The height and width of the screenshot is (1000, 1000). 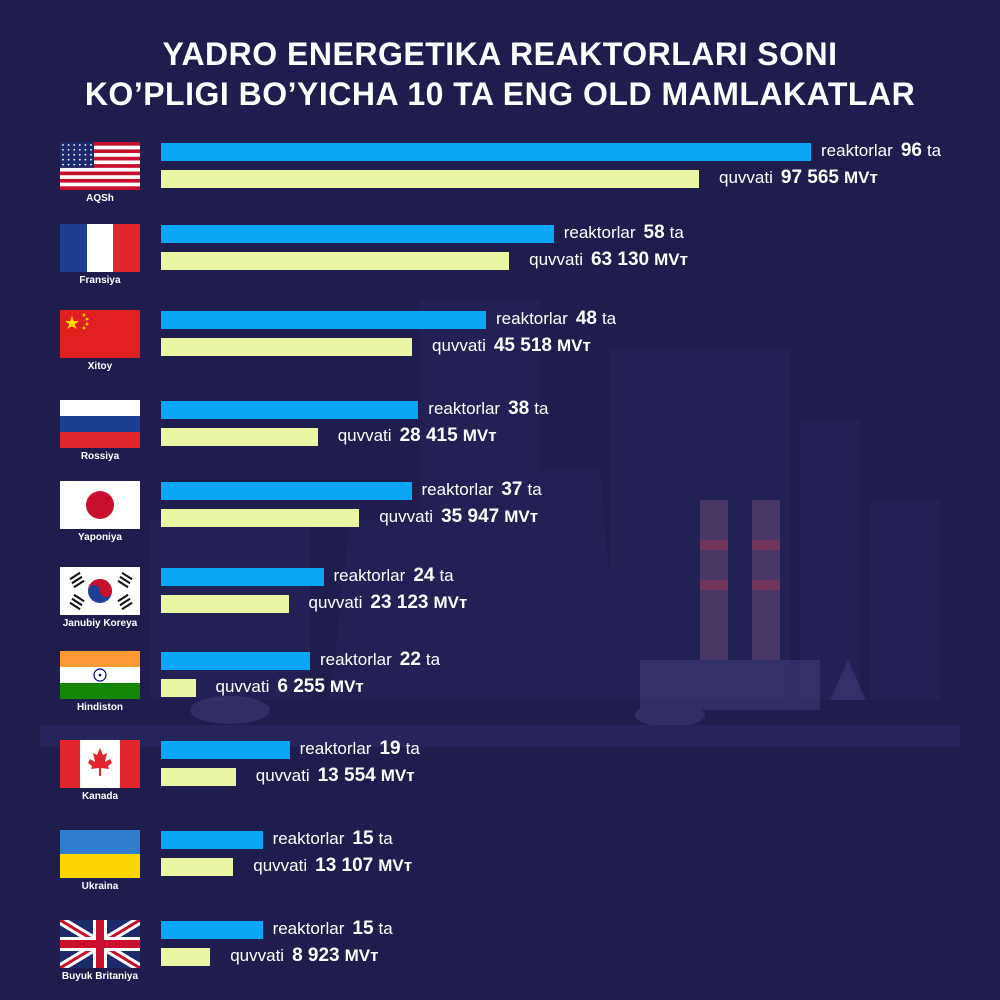 I want to click on india-flag-icon, so click(x=100, y=675).